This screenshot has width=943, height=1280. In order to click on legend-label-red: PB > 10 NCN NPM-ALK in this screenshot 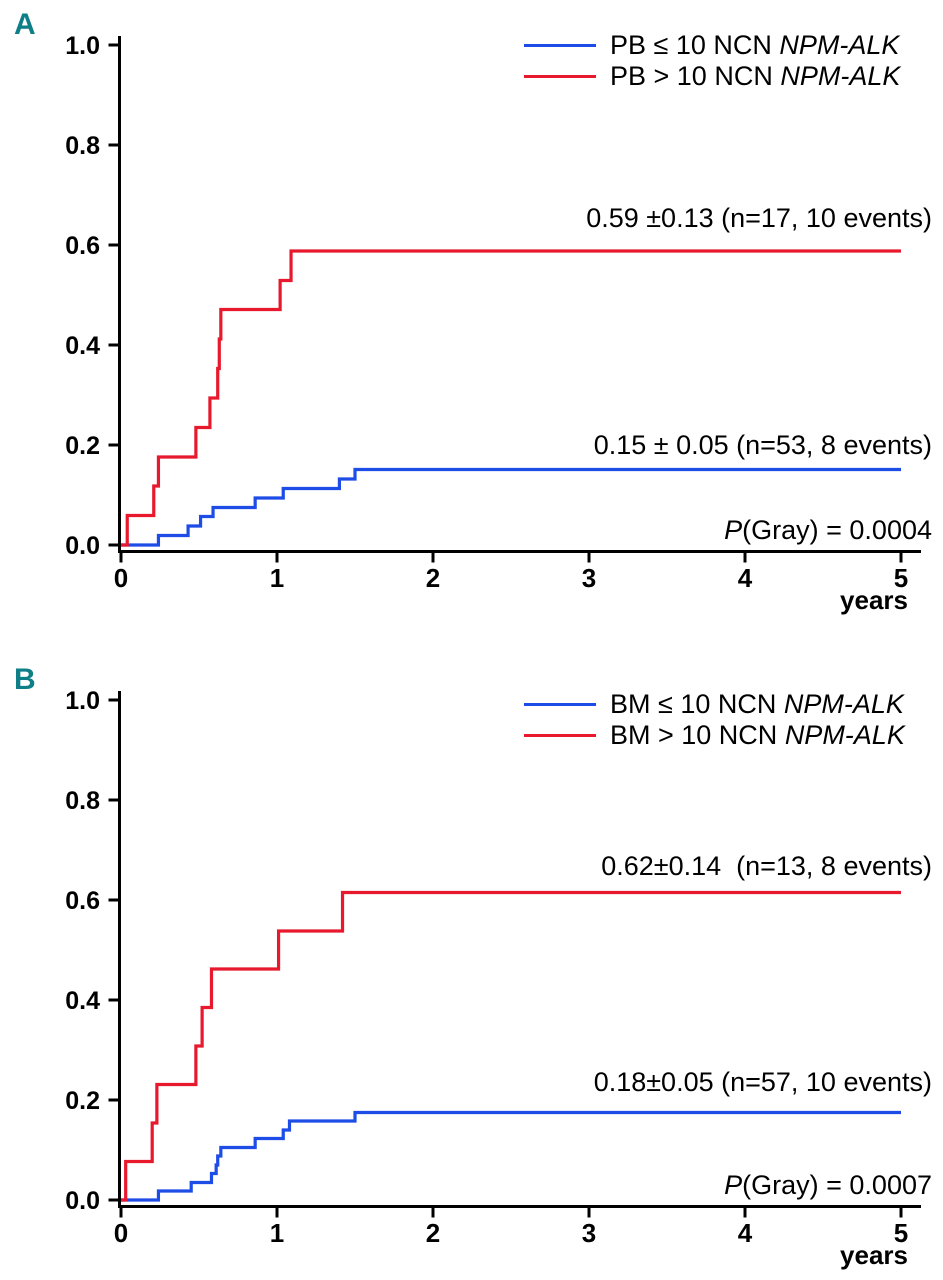, I will do `click(755, 76)`.